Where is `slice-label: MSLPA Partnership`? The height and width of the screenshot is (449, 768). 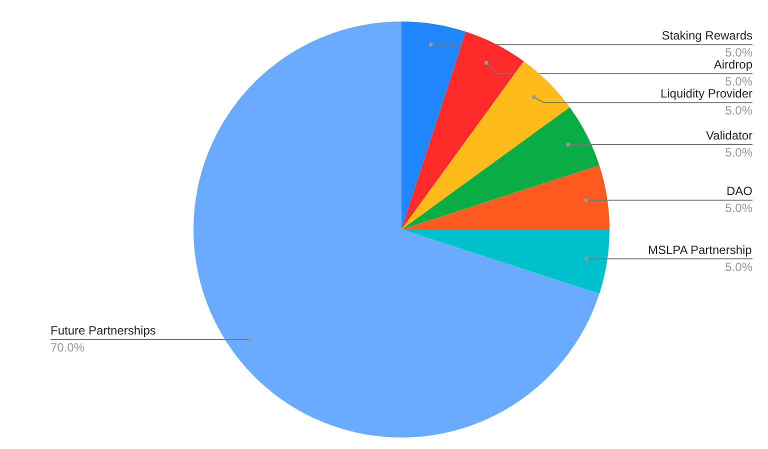
slice-label: MSLPA Partnership is located at coordinates (700, 249).